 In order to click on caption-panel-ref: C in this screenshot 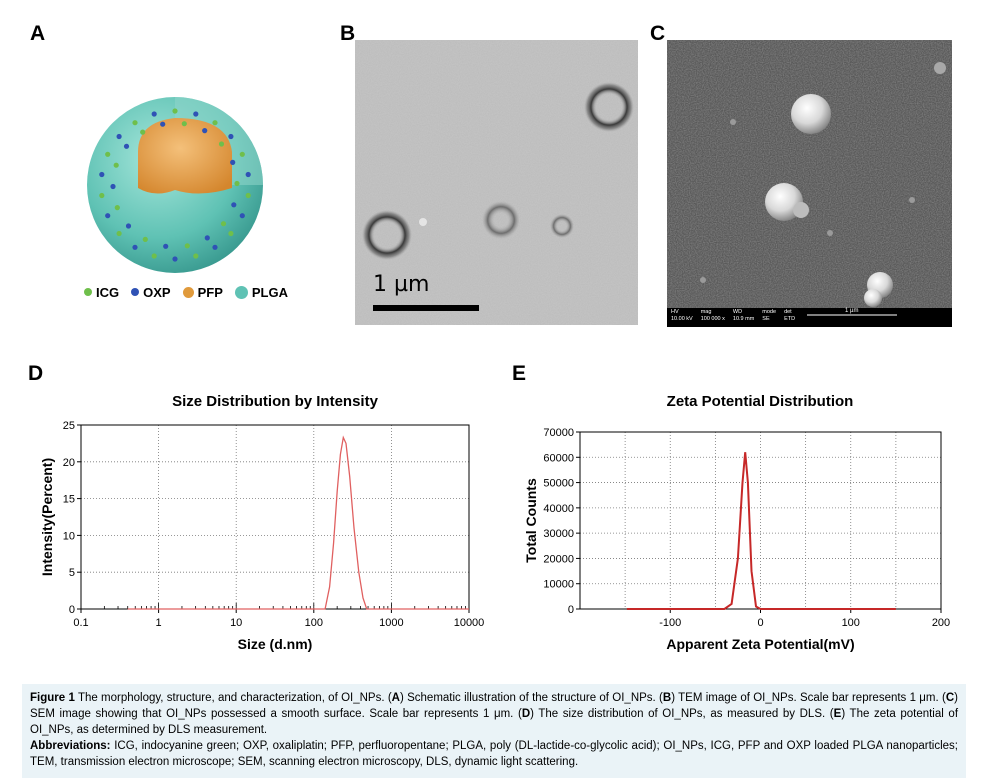, I will do `click(950, 698)`.